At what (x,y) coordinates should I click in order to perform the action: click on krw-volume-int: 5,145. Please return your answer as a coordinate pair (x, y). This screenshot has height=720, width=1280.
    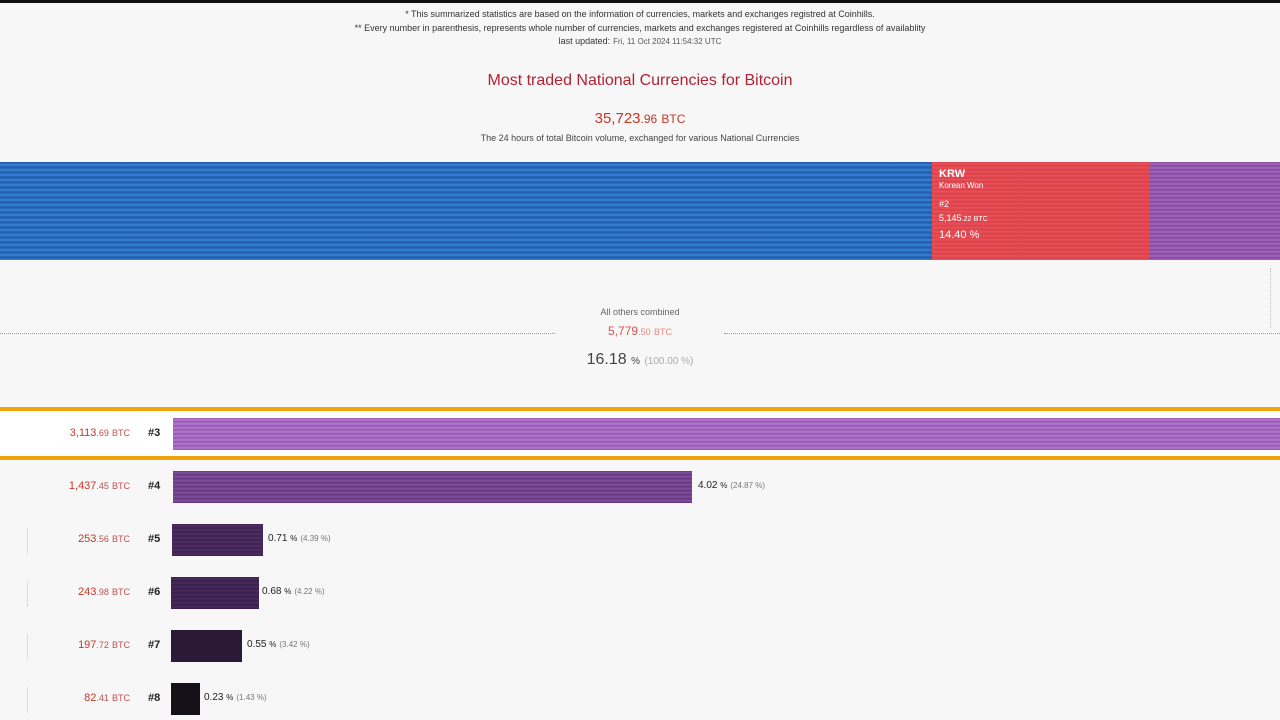
    Looking at the image, I should click on (950, 218).